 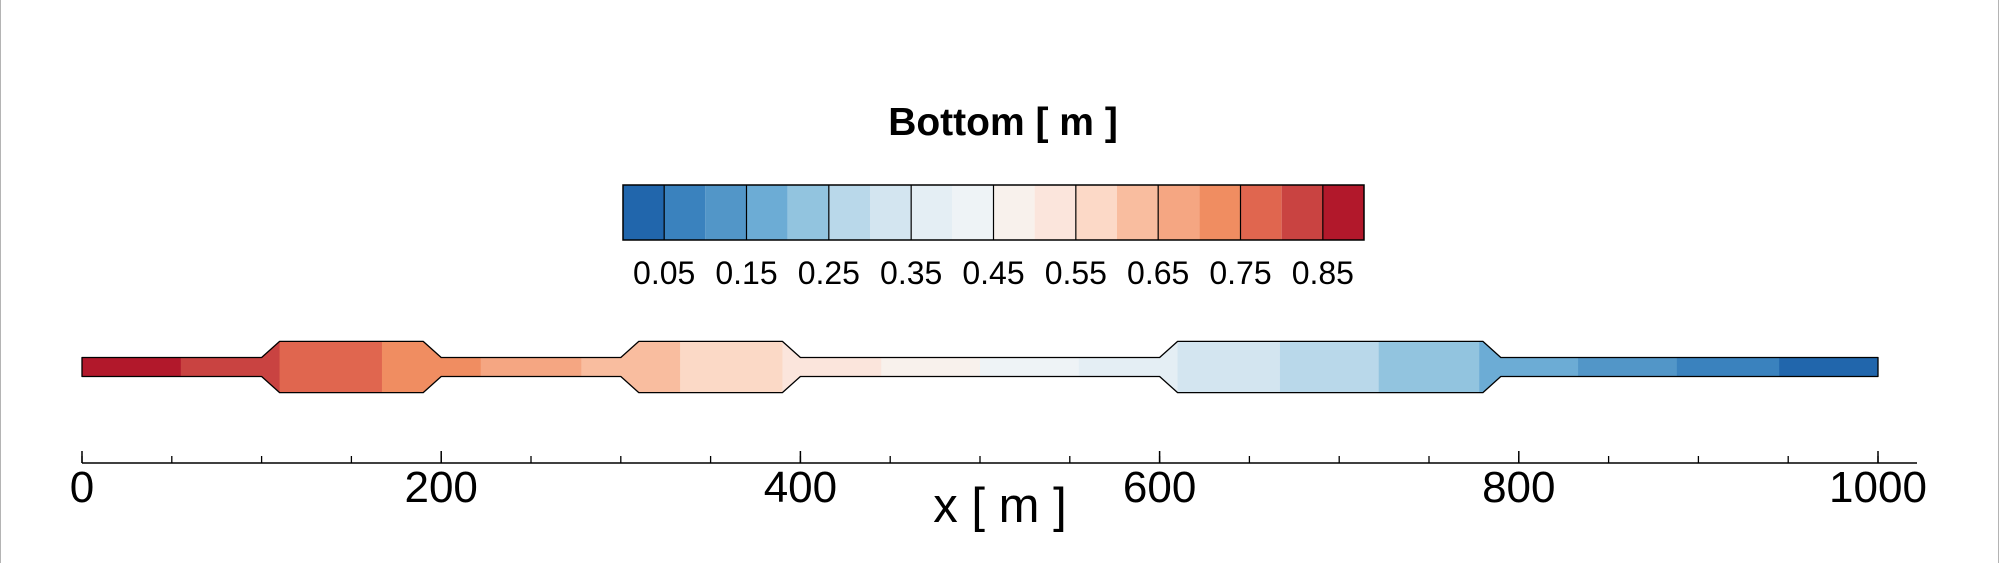 I want to click on colorbar-tick-label: 0.65, so click(x=1158, y=273).